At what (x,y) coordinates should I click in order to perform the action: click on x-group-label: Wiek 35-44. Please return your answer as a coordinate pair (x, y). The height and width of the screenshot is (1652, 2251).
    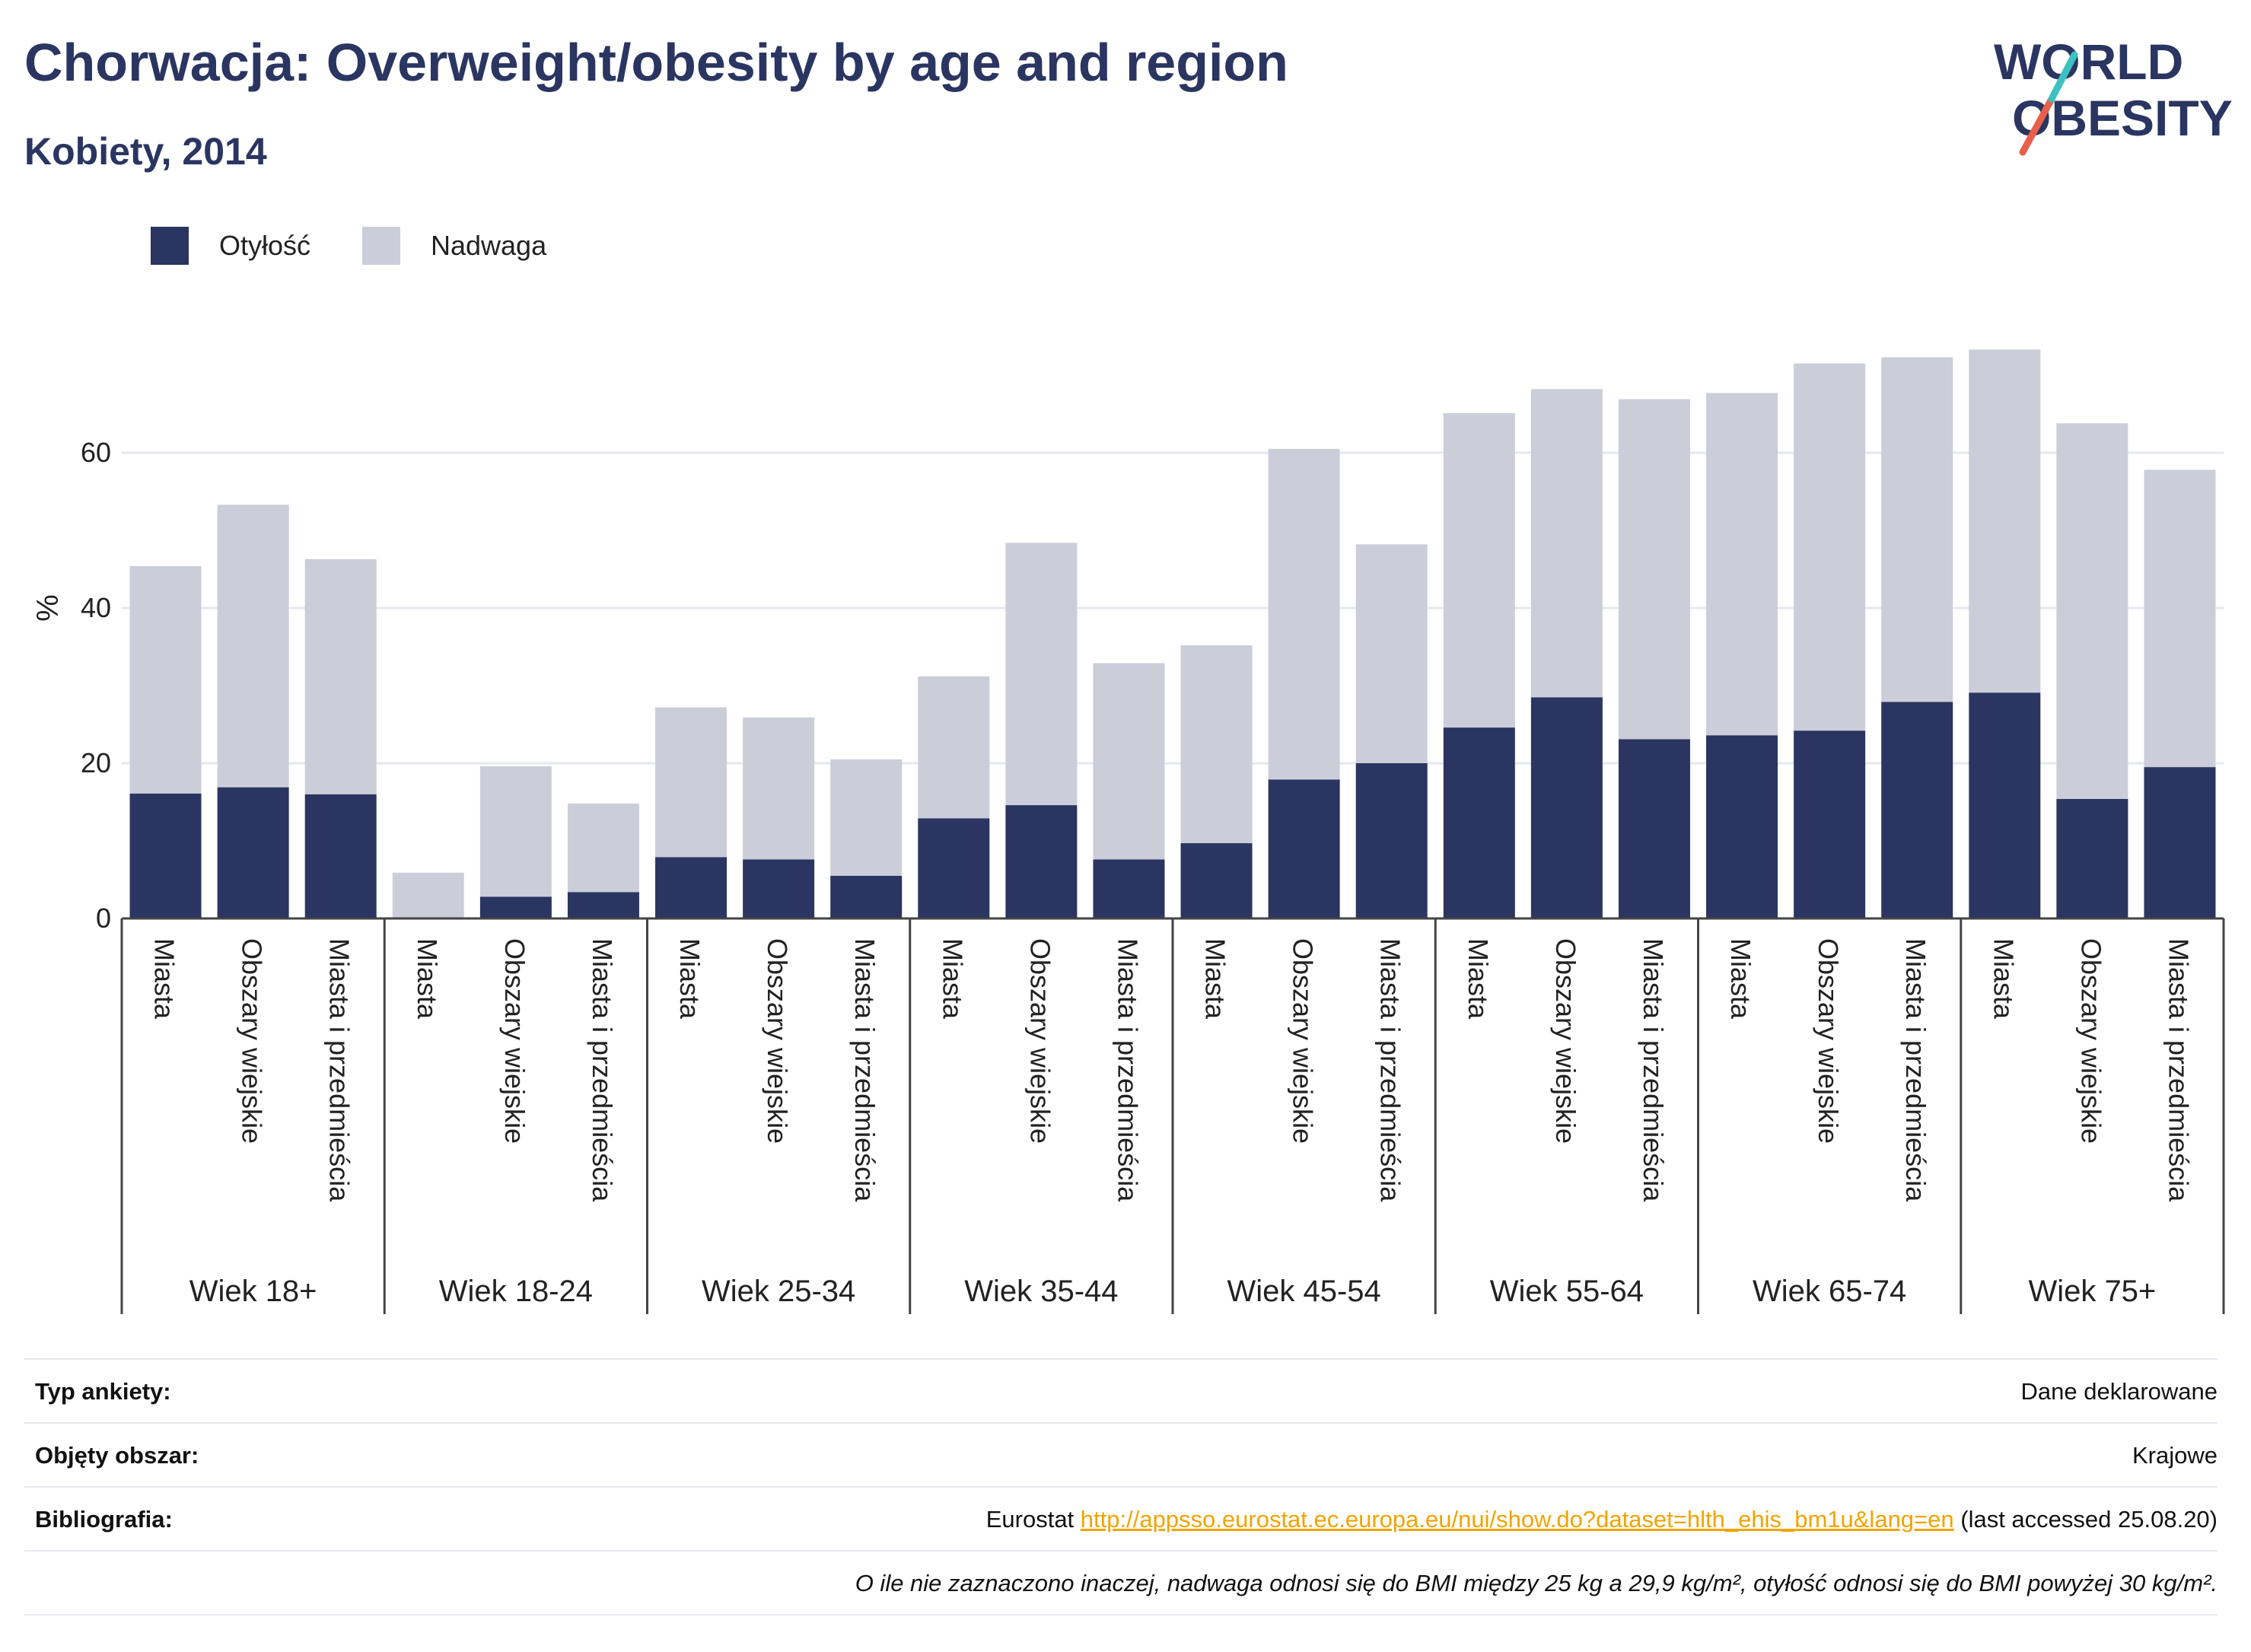
    Looking at the image, I should click on (1041, 1291).